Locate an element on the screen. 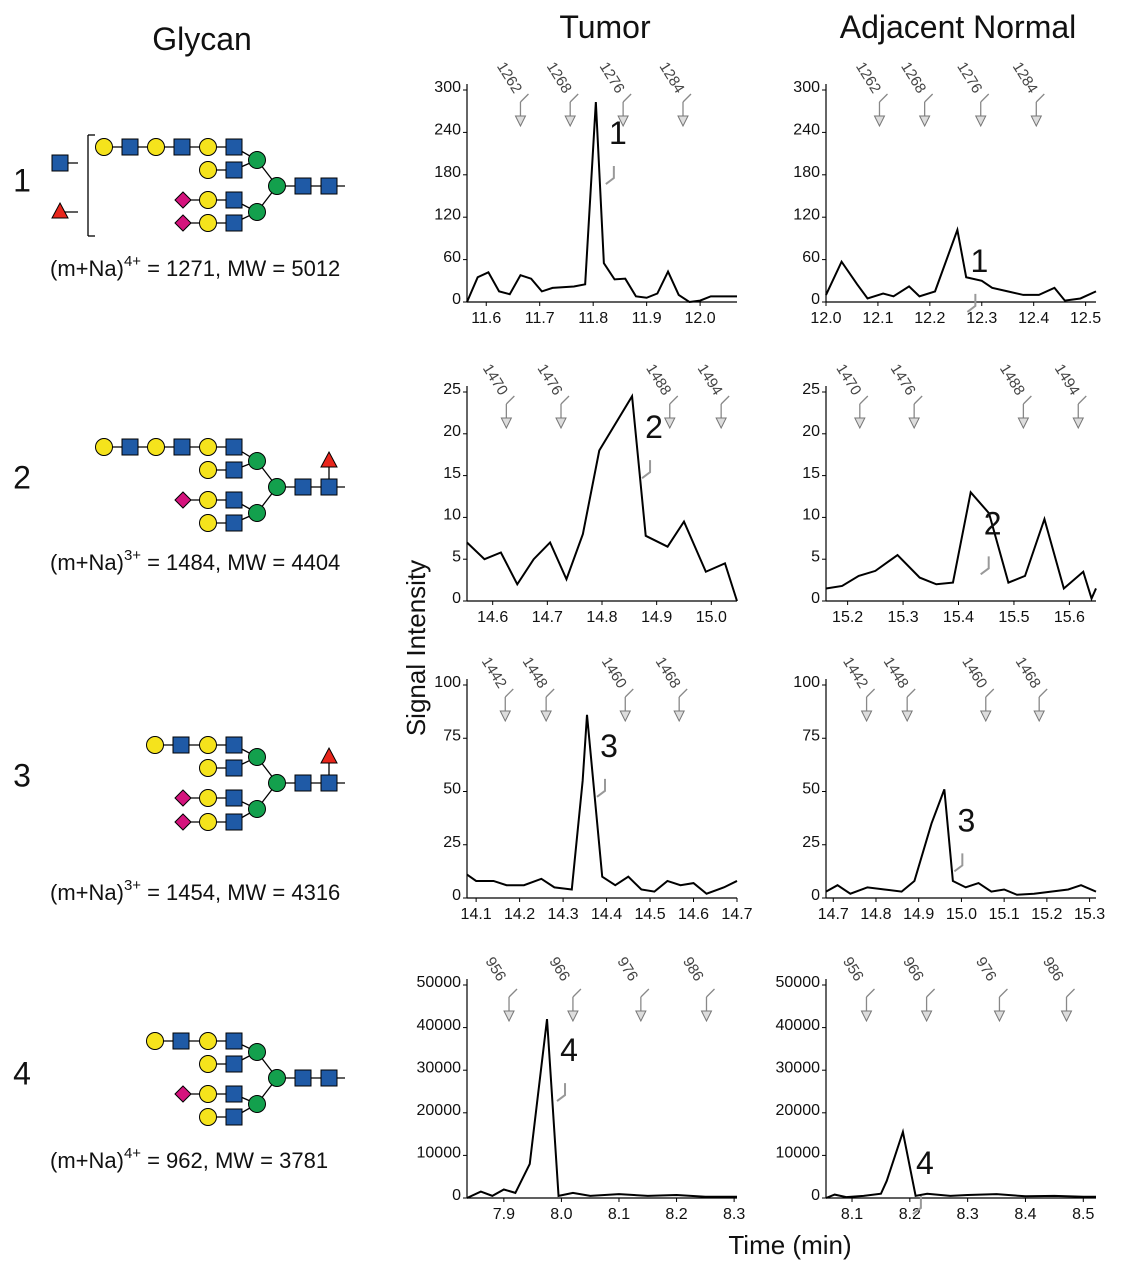 This screenshot has width=1122, height=1261. y-tick-label: 15 is located at coordinates (811, 473).